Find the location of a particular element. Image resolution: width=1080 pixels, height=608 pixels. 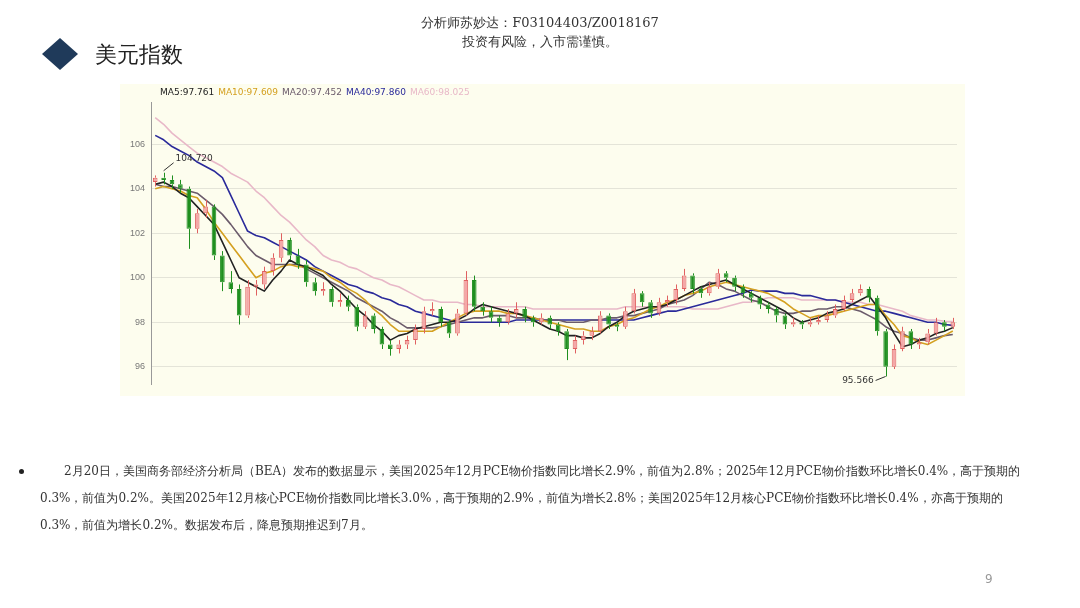

y-tick-label: 96 is located at coordinates (140, 366).